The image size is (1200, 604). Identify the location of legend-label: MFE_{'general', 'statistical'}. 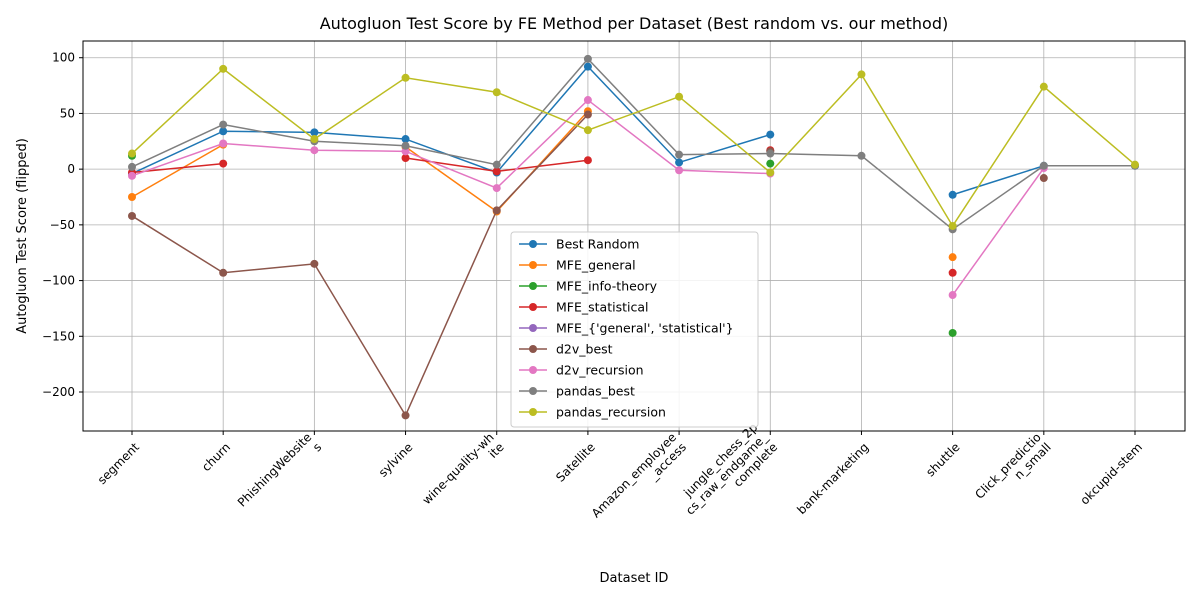
(645, 328).